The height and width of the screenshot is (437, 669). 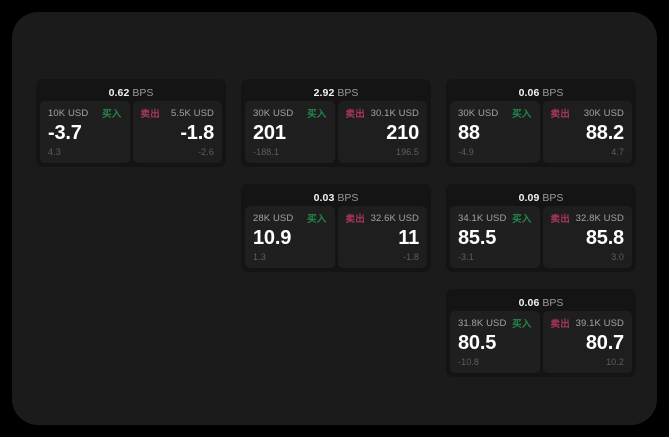 I want to click on buy-panel-header: 28K USD 买入, so click(x=290, y=219).